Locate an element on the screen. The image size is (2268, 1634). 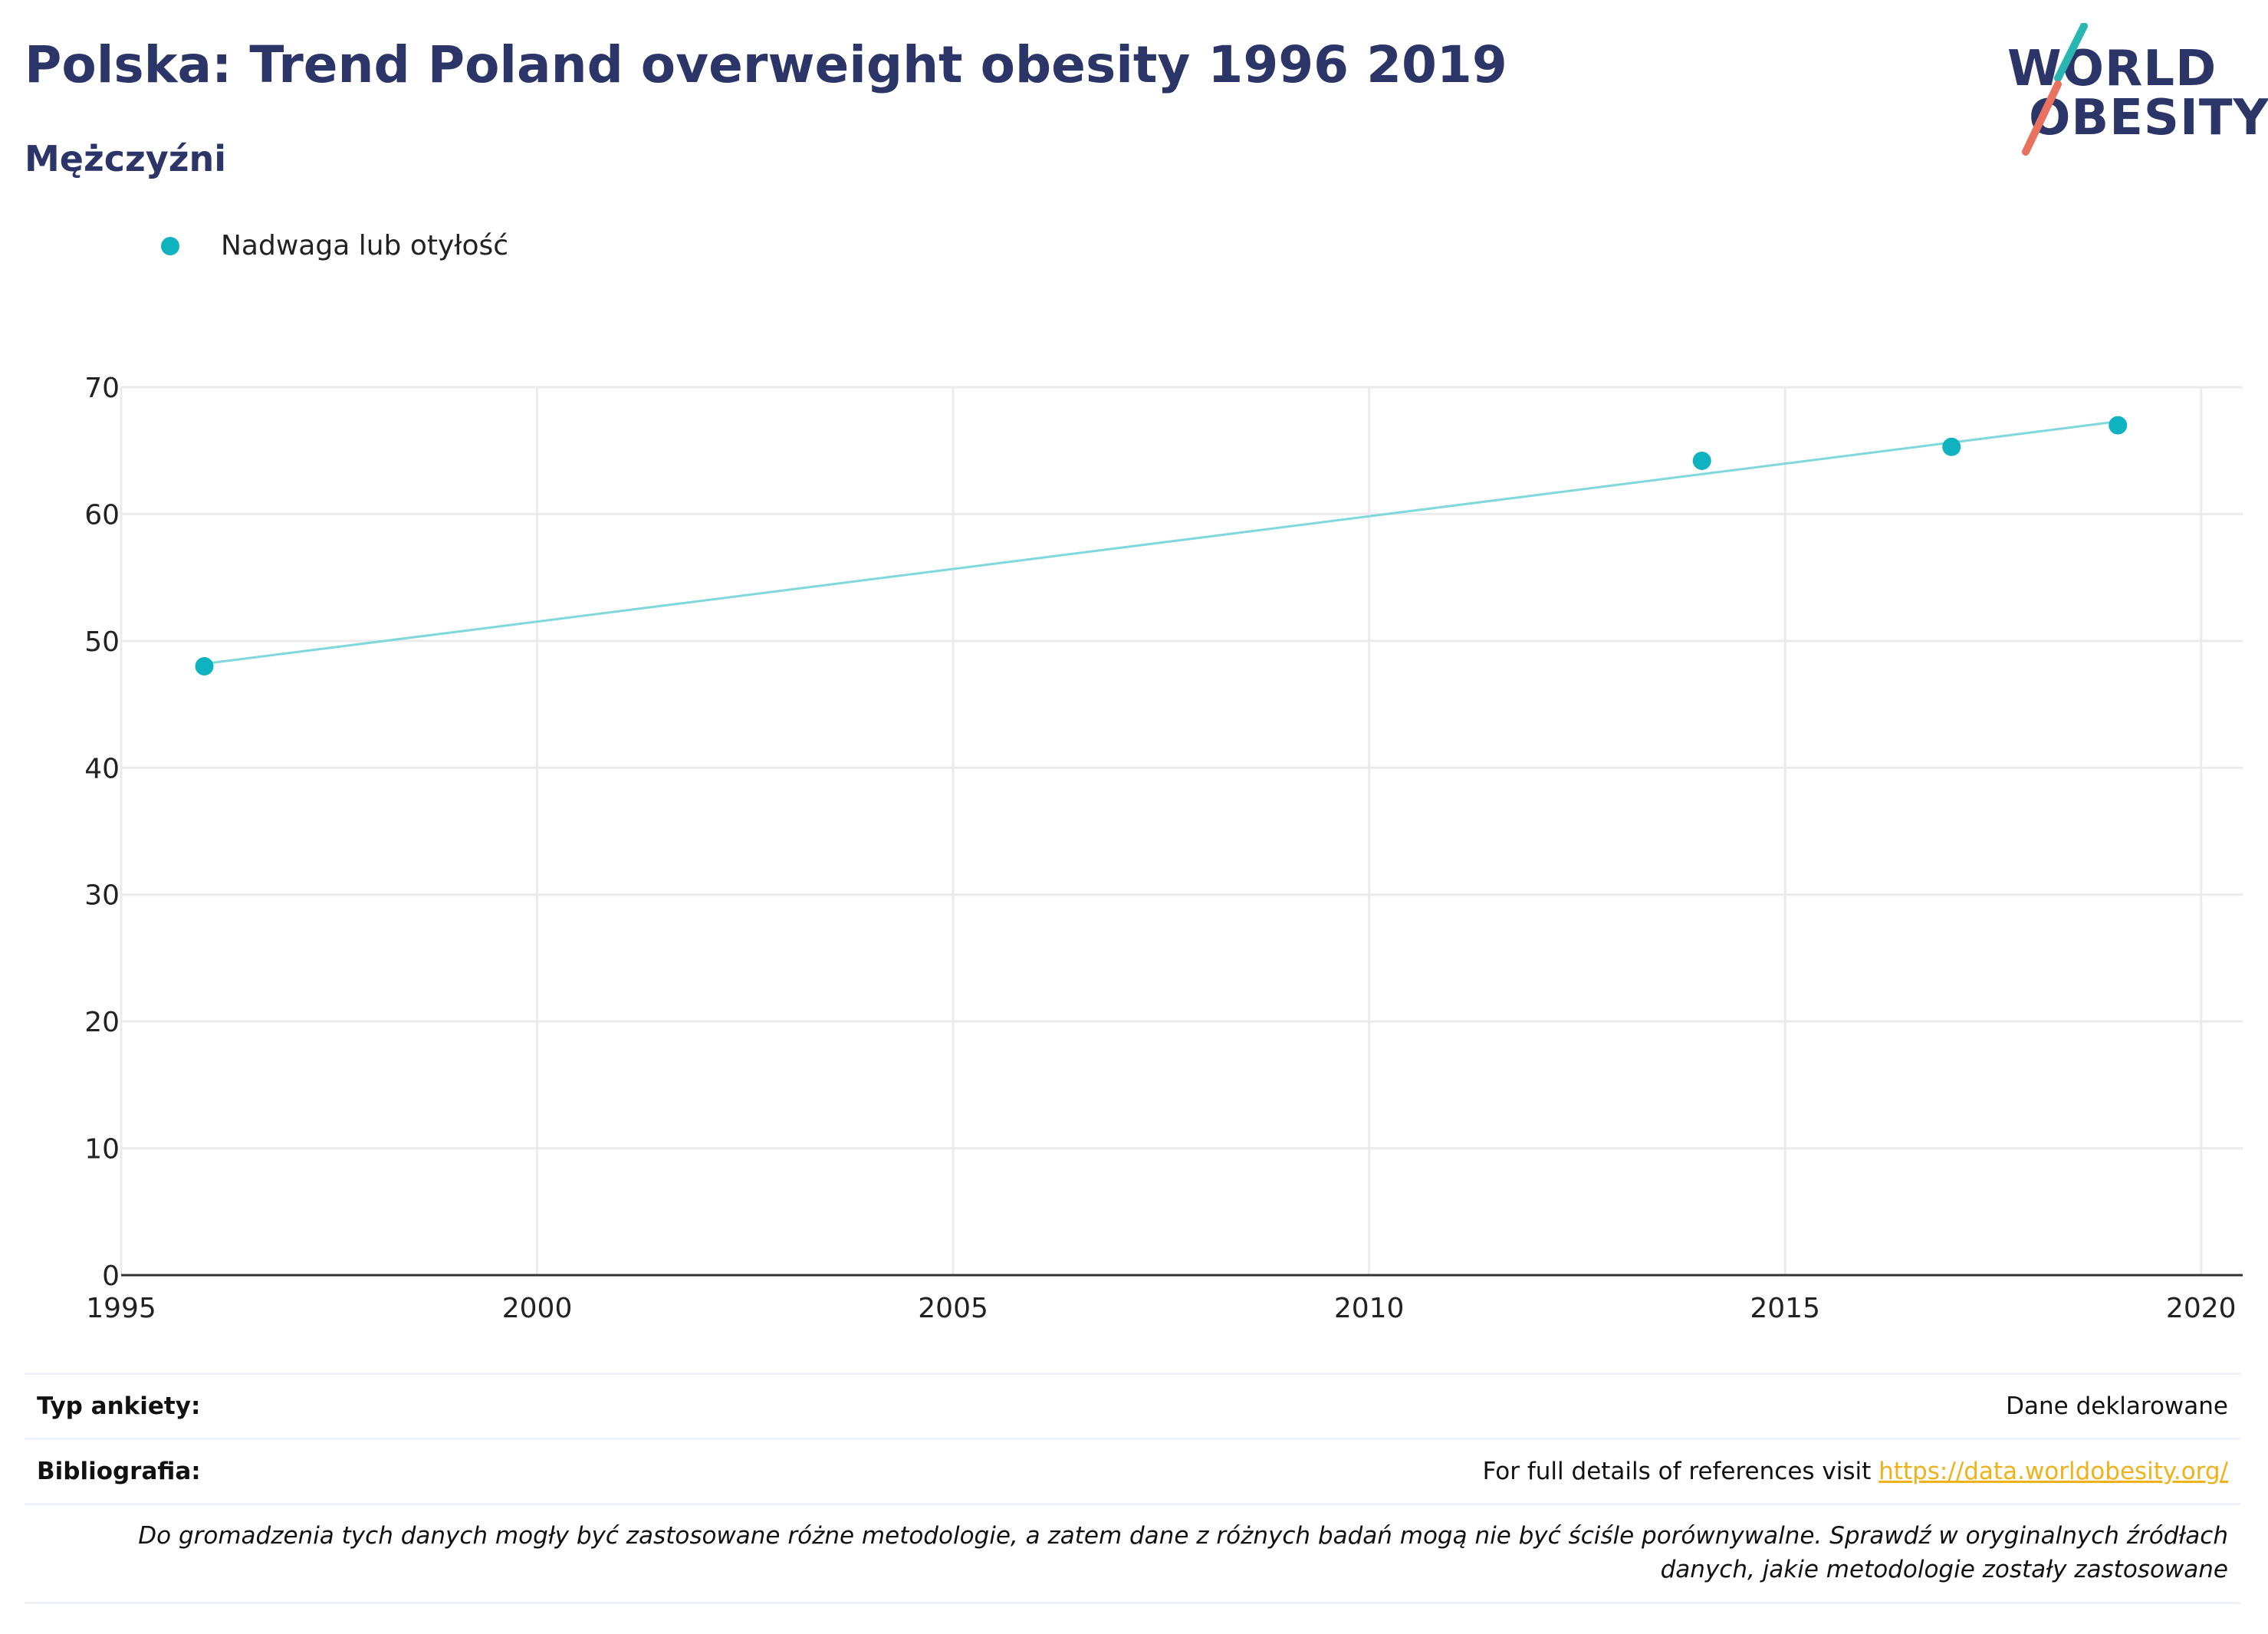
logo-line-world: WORLD is located at coordinates (2112, 69).